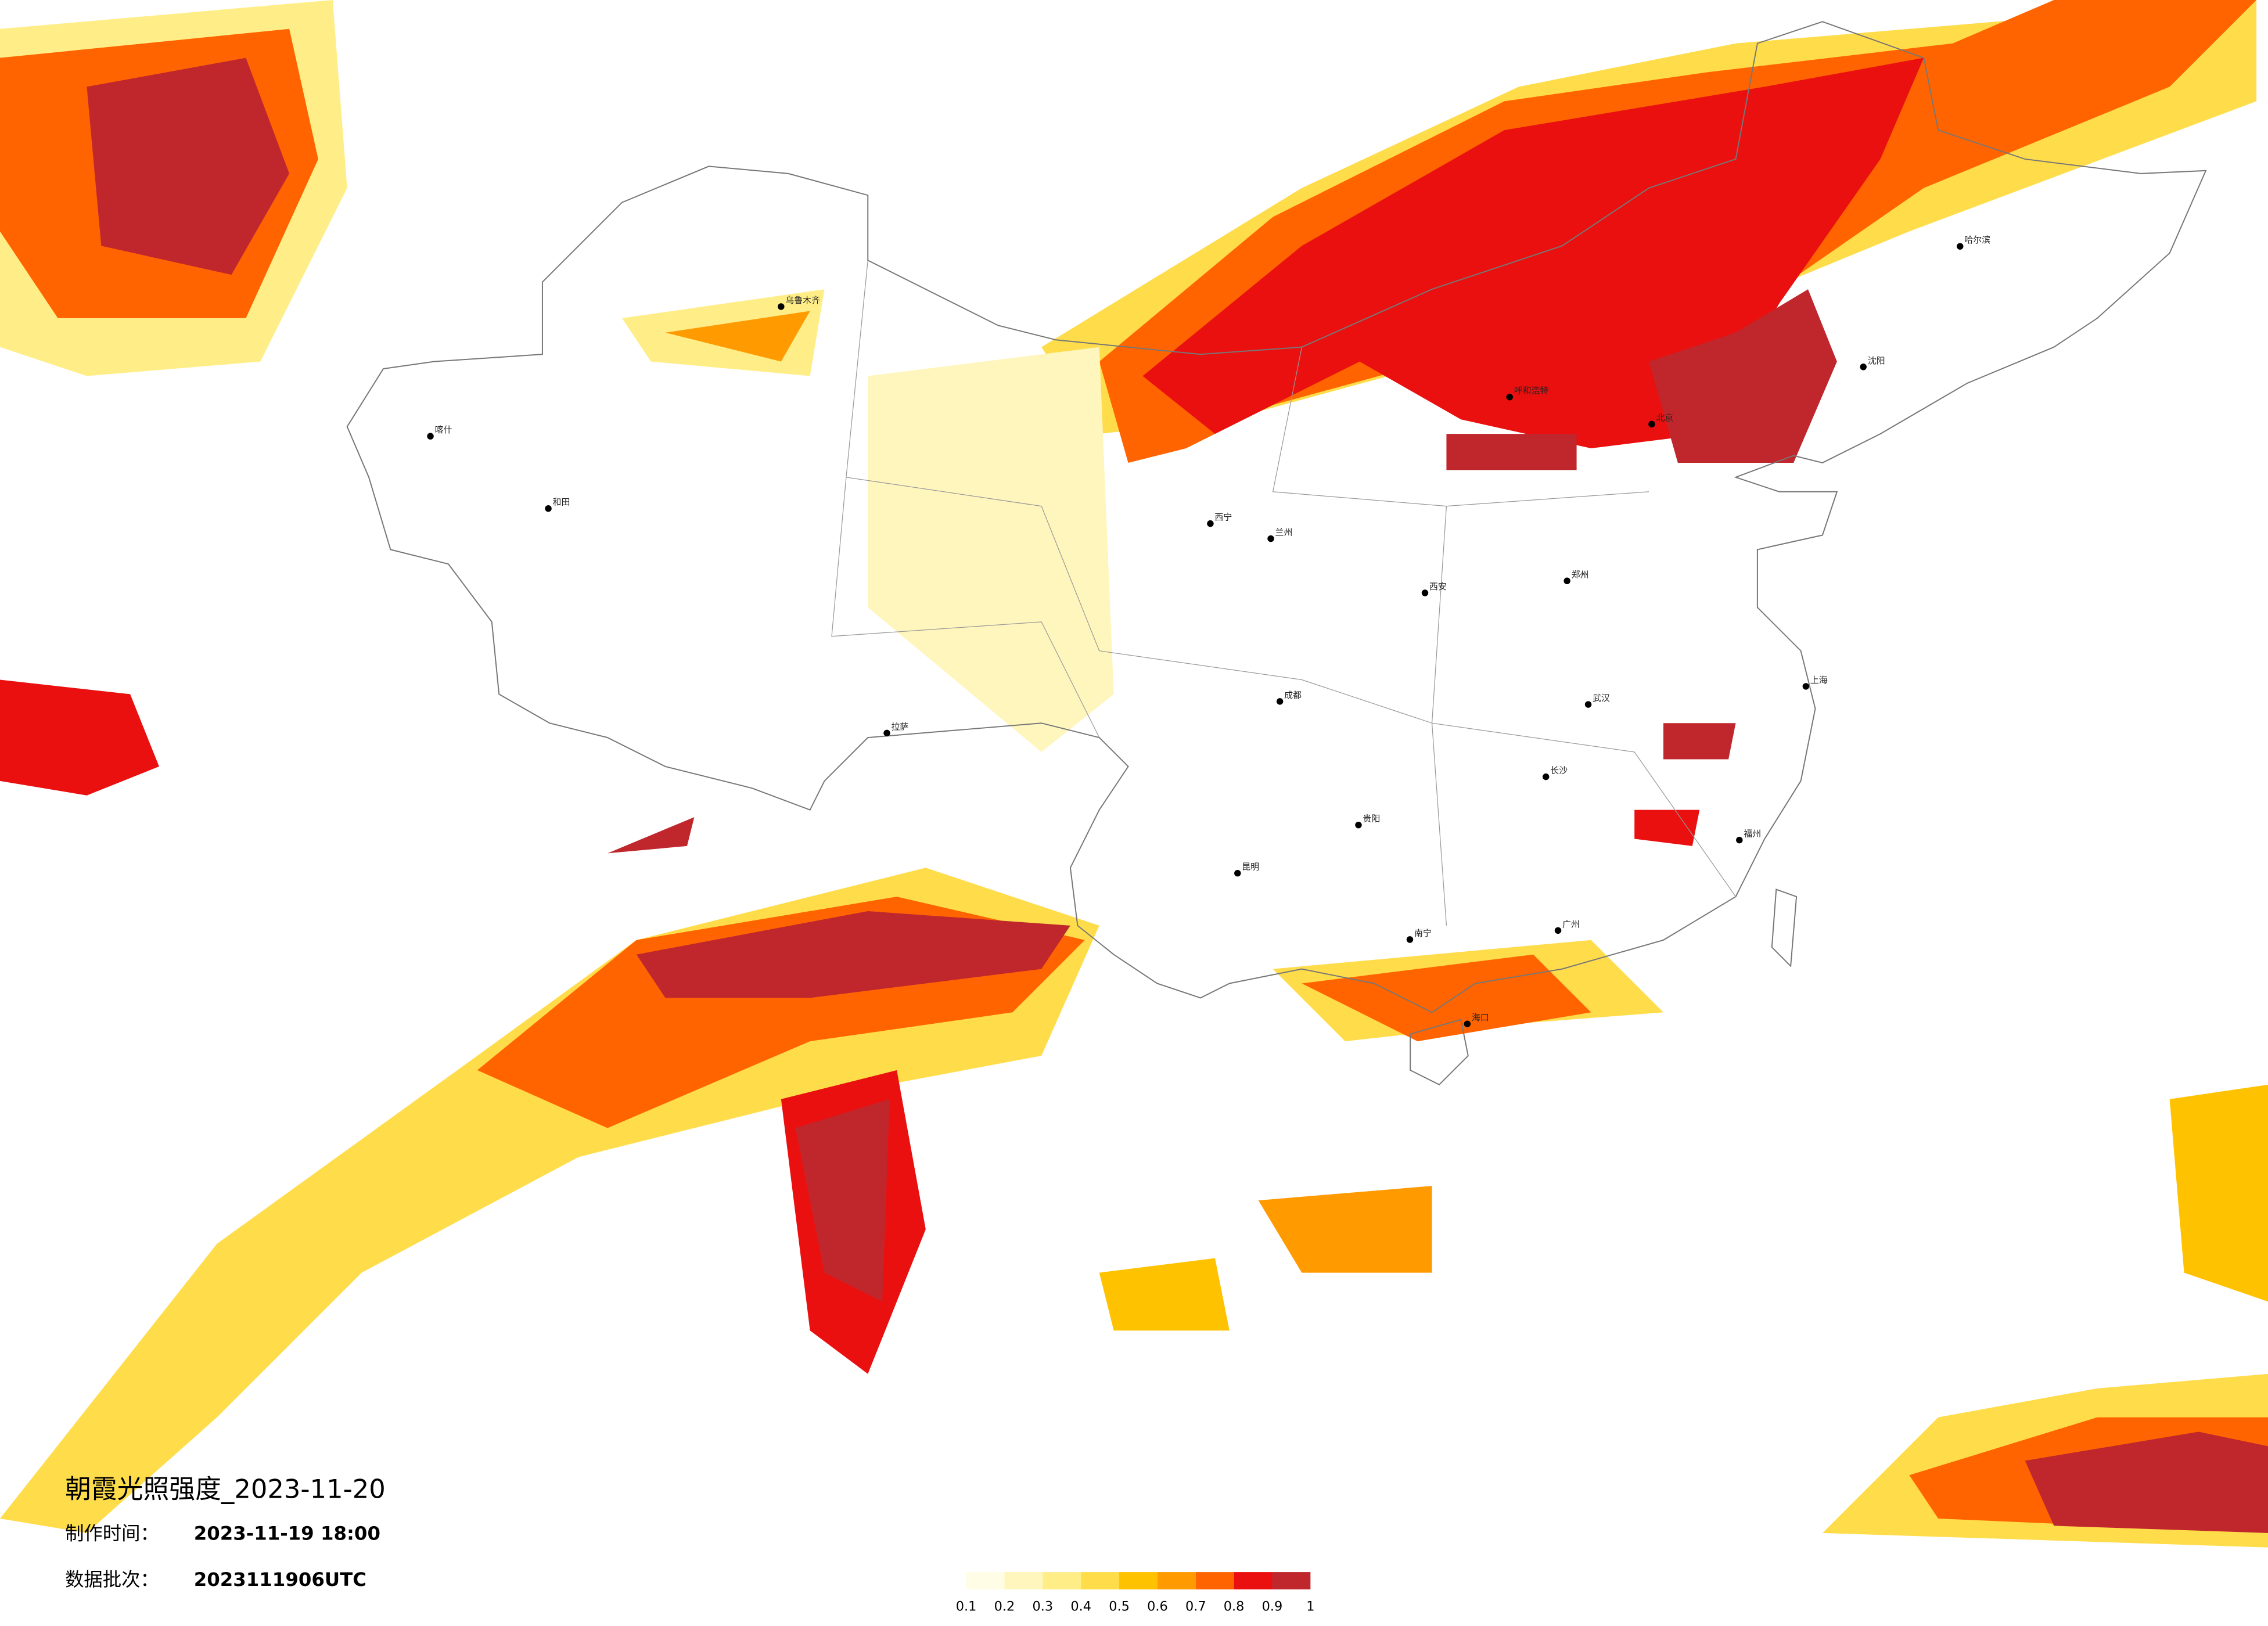  What do you see at coordinates (1438, 586) in the screenshot?
I see `city-label: 西安` at bounding box center [1438, 586].